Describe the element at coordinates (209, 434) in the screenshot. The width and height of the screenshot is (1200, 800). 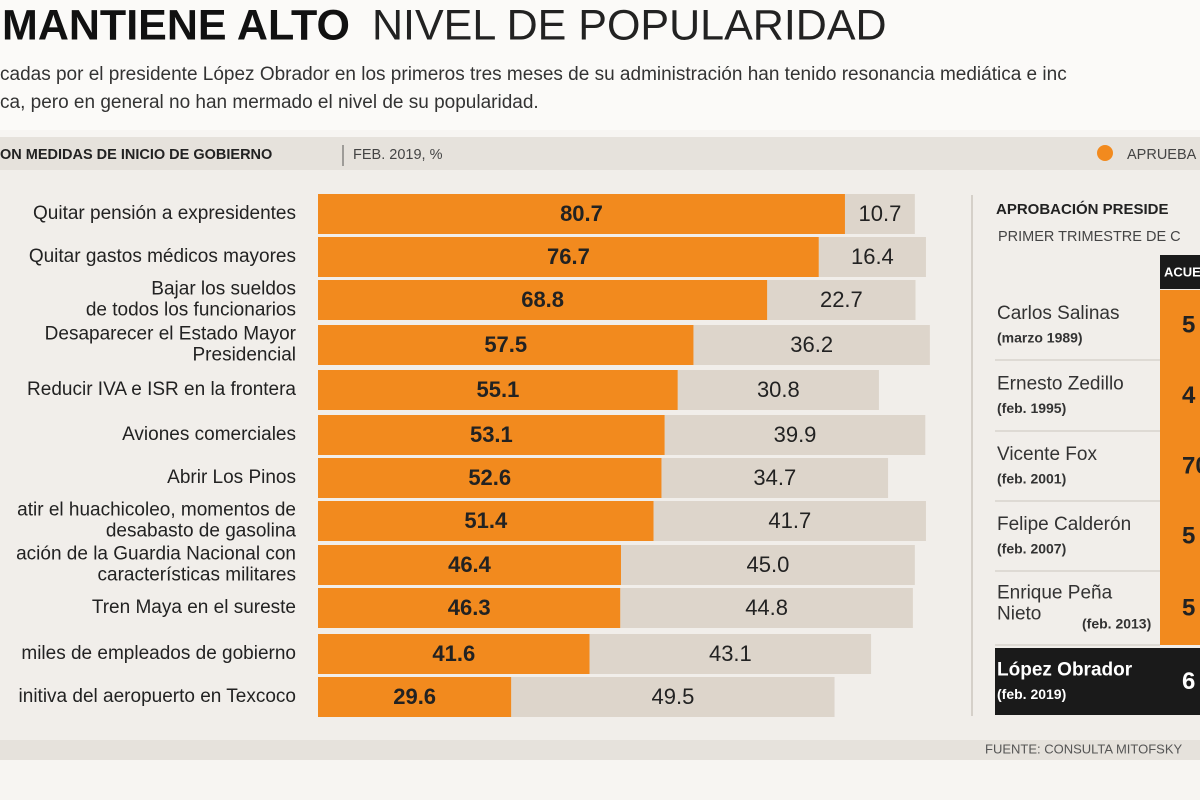
I see `category-label: Aviones comerciales` at that location.